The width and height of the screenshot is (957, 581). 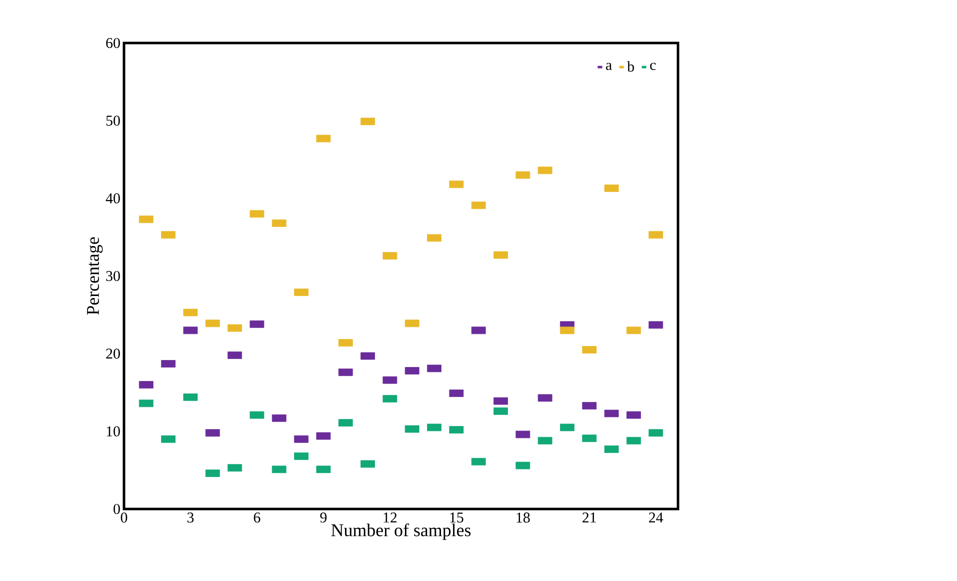 I want to click on y-tick-label: 10, so click(x=113, y=431).